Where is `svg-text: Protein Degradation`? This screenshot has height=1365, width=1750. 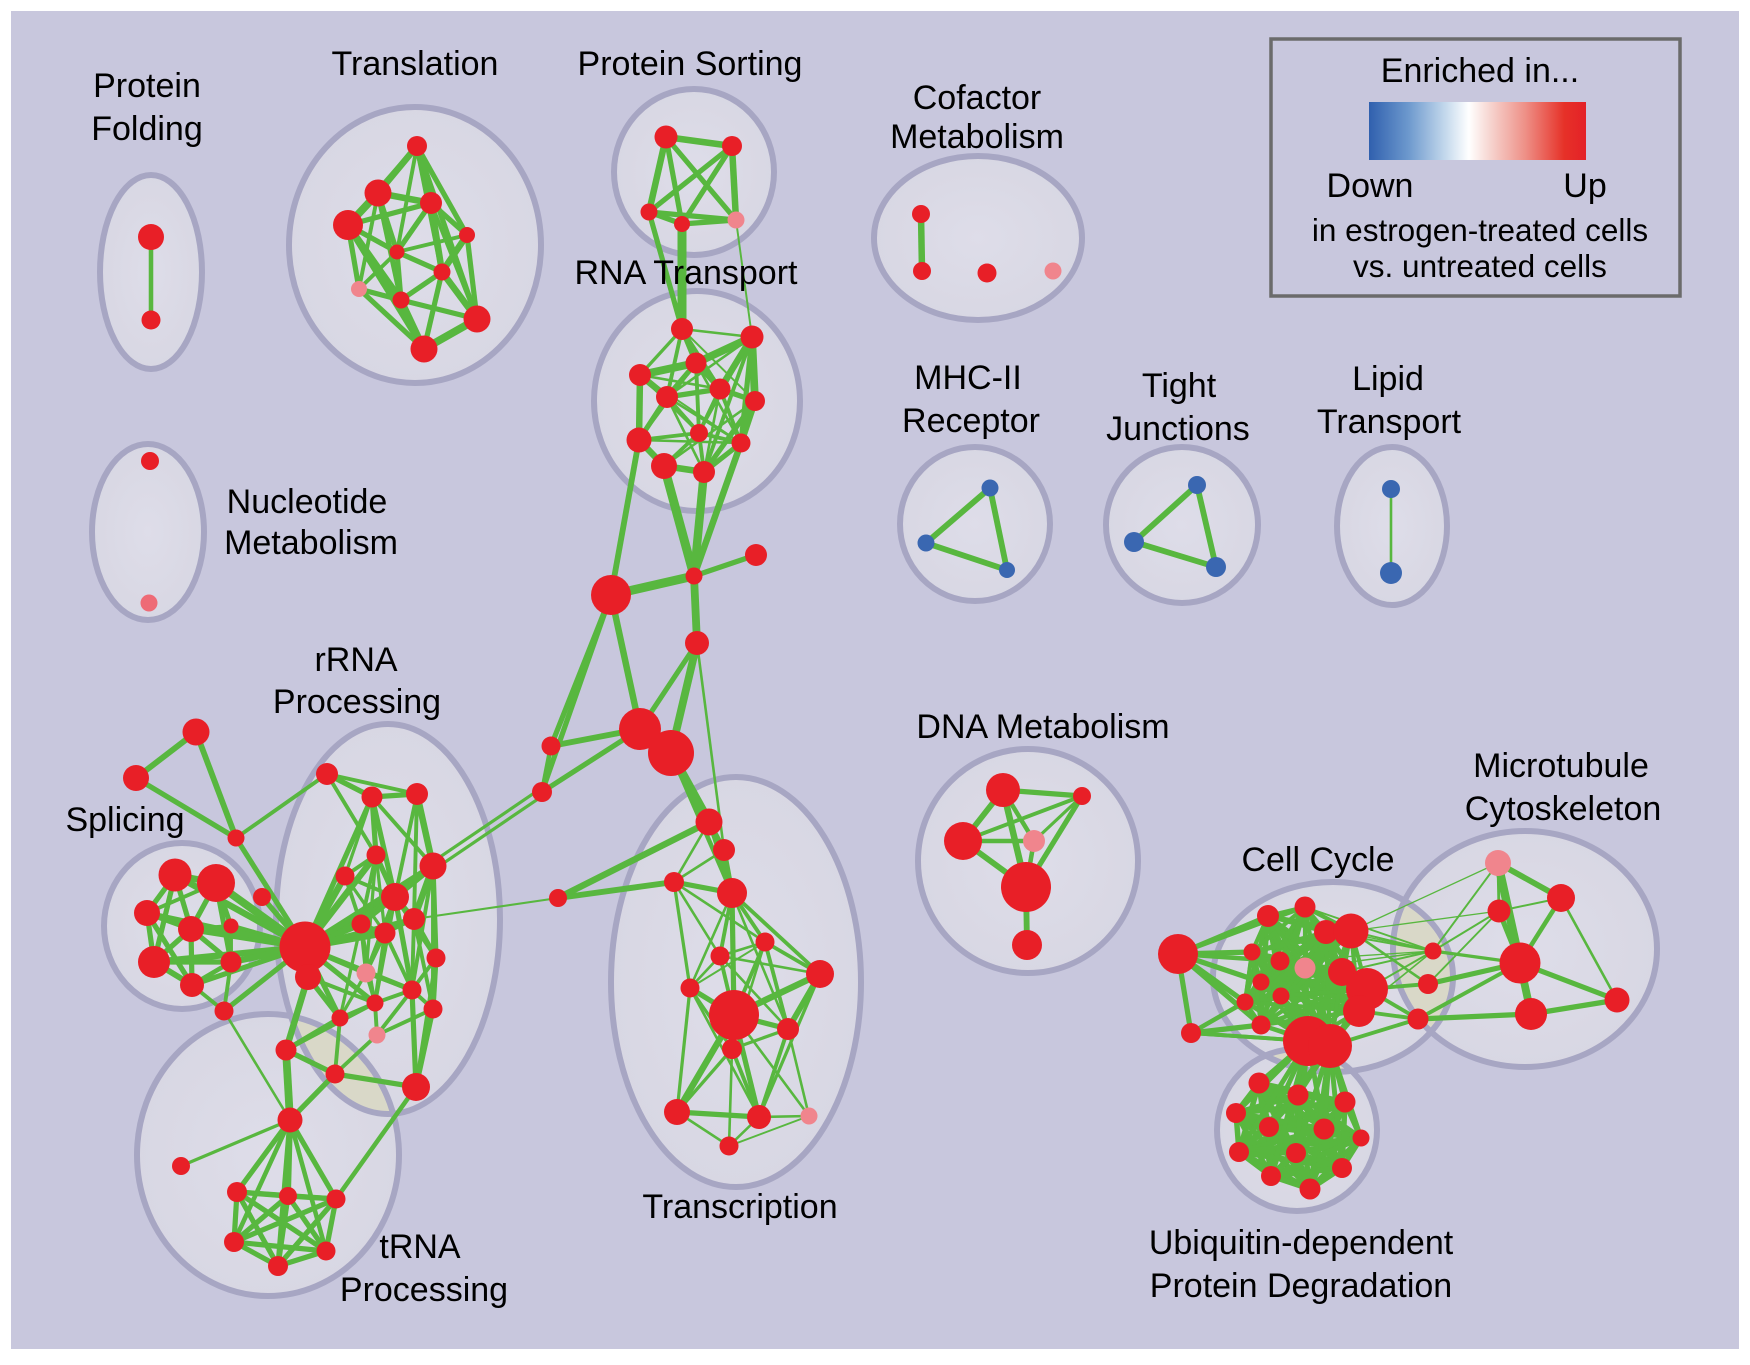 svg-text: Protein Degradation is located at coordinates (1301, 1286).